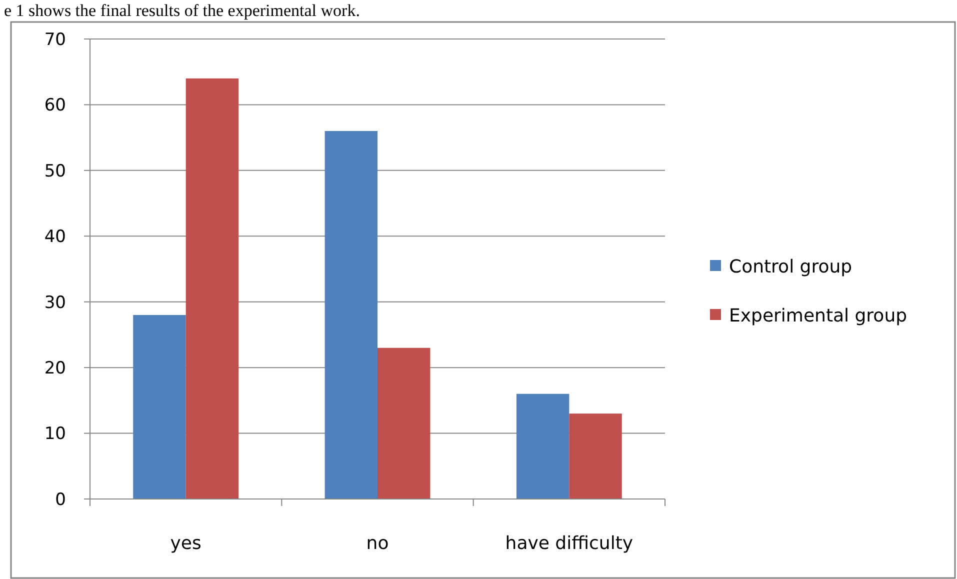 Image resolution: width=957 pixels, height=579 pixels. What do you see at coordinates (186, 543) in the screenshot?
I see `x-tick-label: yes` at bounding box center [186, 543].